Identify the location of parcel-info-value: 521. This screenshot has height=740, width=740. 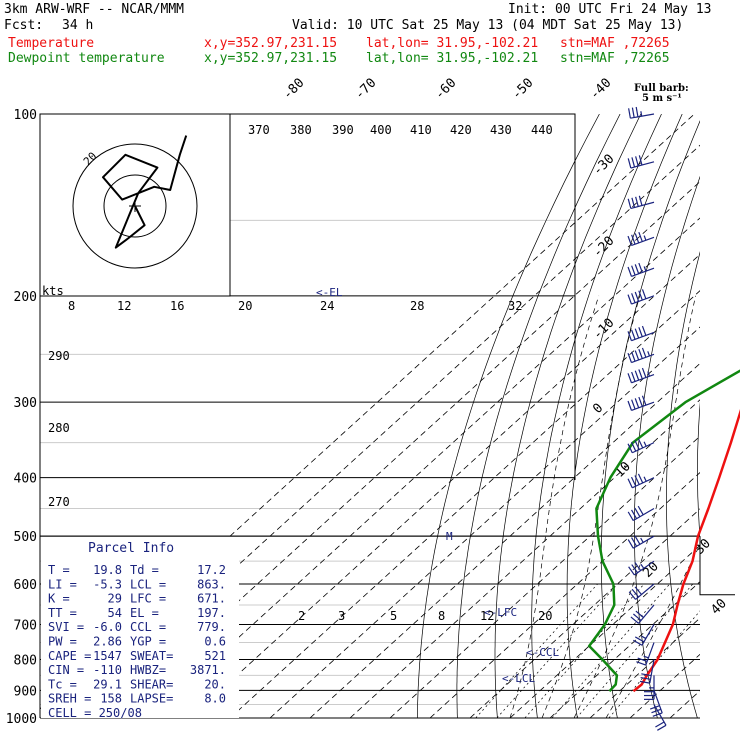
(215, 656).